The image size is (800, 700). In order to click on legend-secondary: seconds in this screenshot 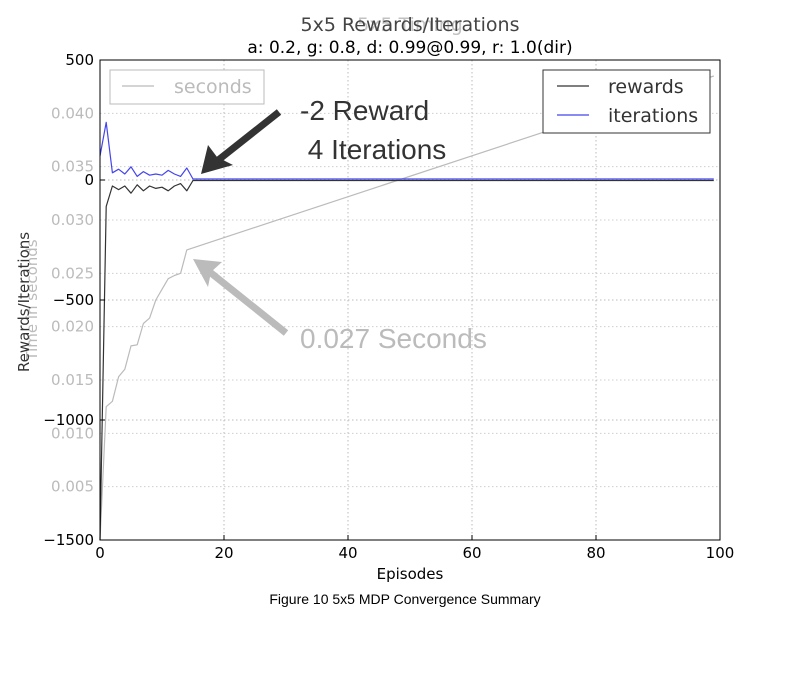, I will do `click(187, 87)`.